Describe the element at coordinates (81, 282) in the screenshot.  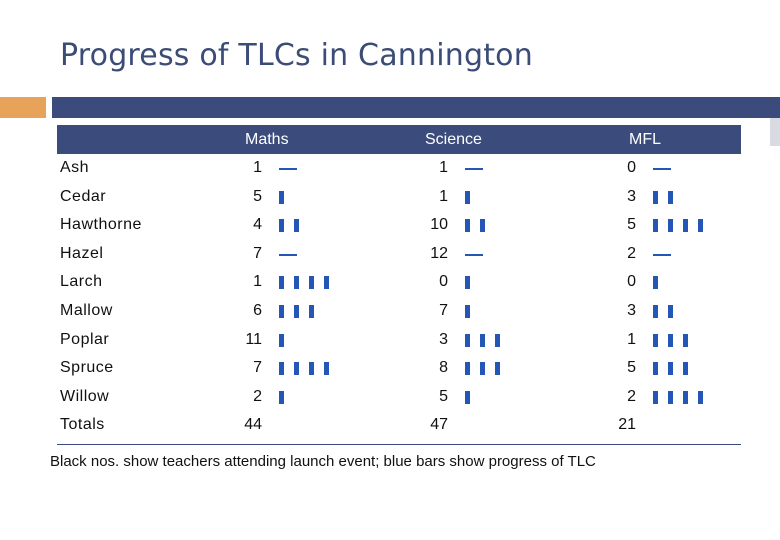
I see `row-name: Larch` at that location.